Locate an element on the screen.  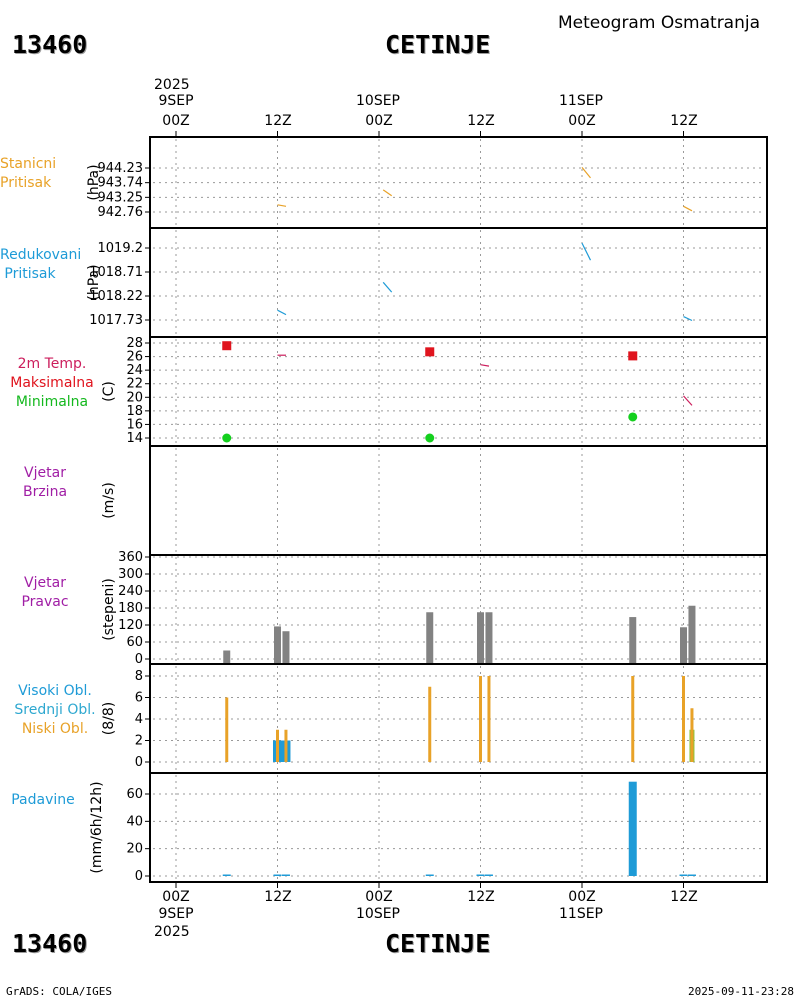
temp-label-line2: Maksimalna is located at coordinates (52, 383).